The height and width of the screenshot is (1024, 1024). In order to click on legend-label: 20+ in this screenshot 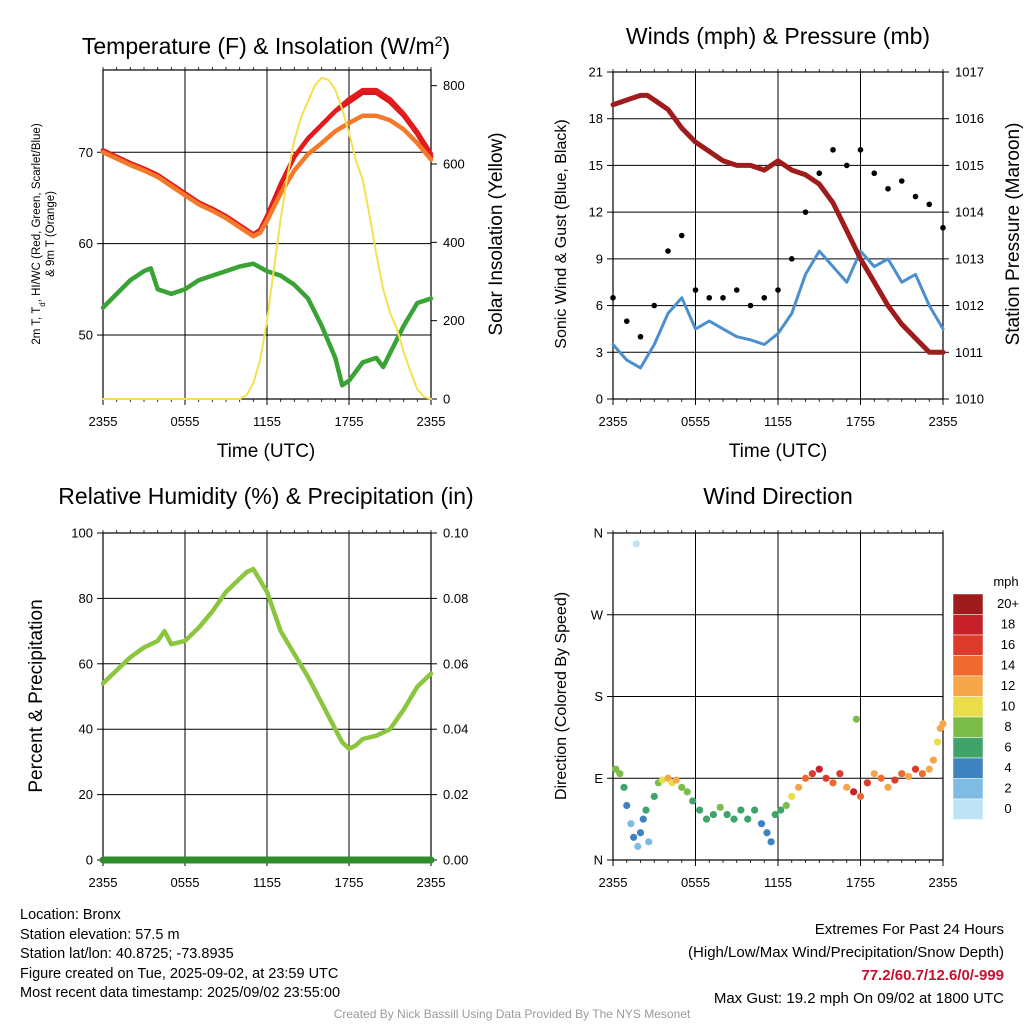, I will do `click(1008, 603)`.